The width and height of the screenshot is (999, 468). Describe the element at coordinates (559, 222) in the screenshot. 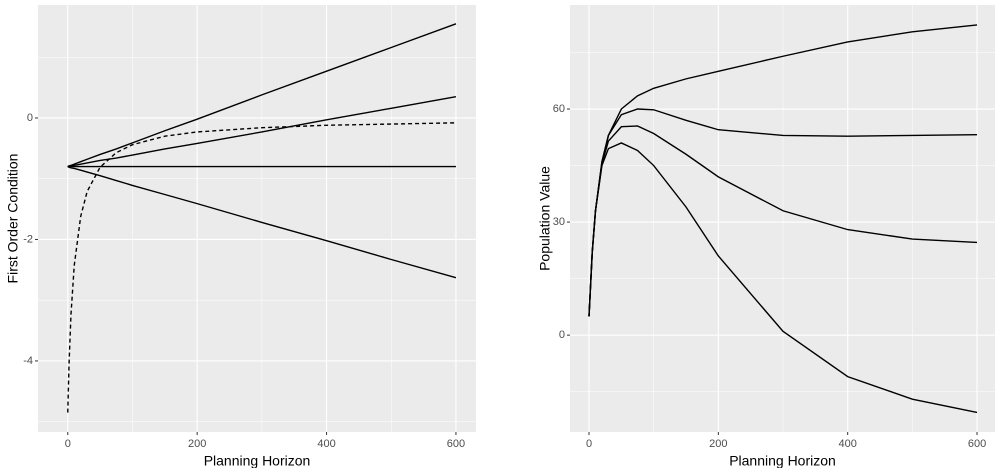

I see `y-tick-label: 30` at that location.